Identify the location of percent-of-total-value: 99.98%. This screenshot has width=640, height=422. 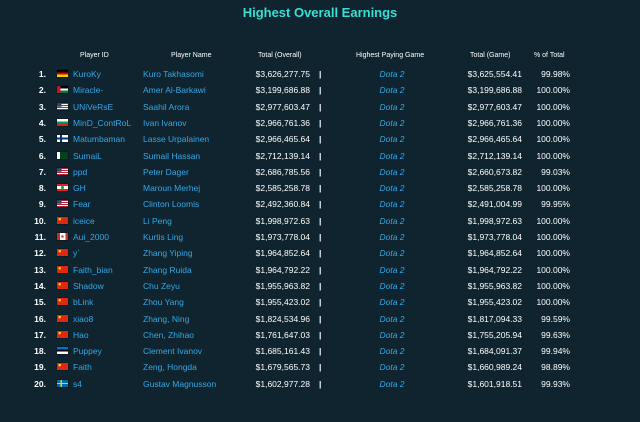
(555, 74).